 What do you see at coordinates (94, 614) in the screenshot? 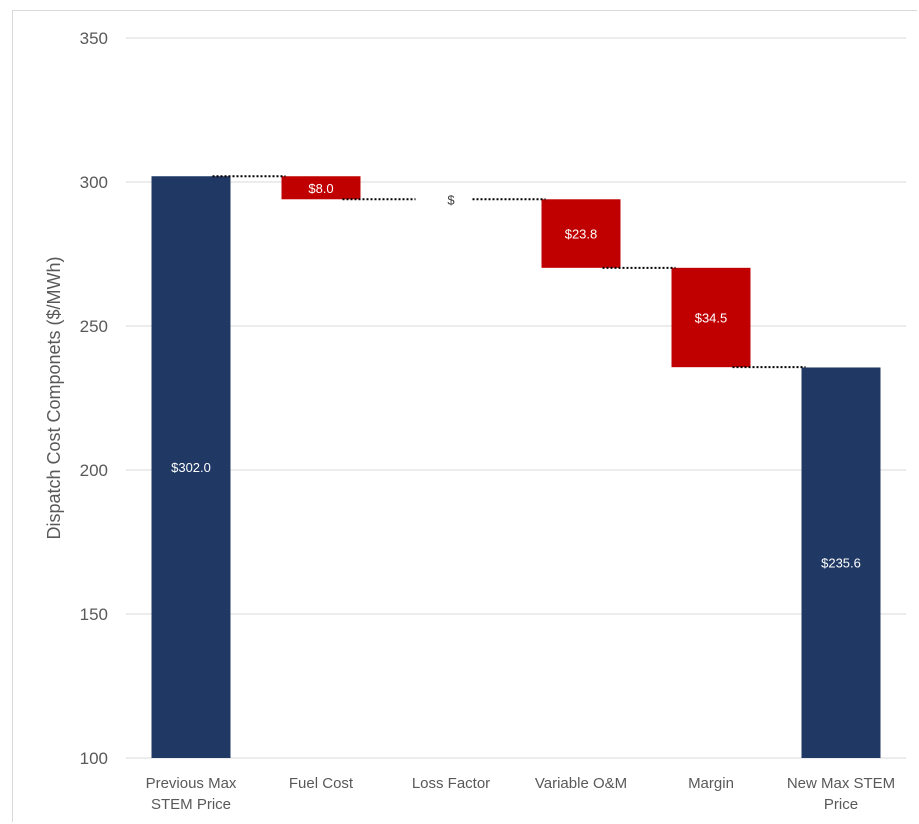
I see `y-tick-label: 150` at bounding box center [94, 614].